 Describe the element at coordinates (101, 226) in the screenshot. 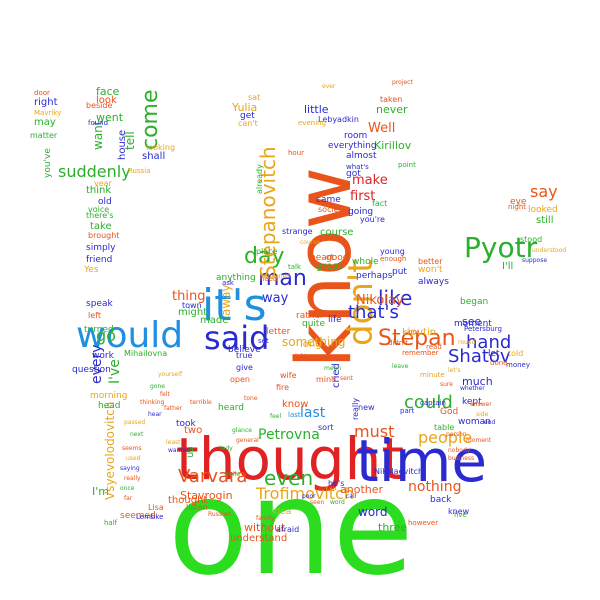

I see `word-take-55: take` at that location.